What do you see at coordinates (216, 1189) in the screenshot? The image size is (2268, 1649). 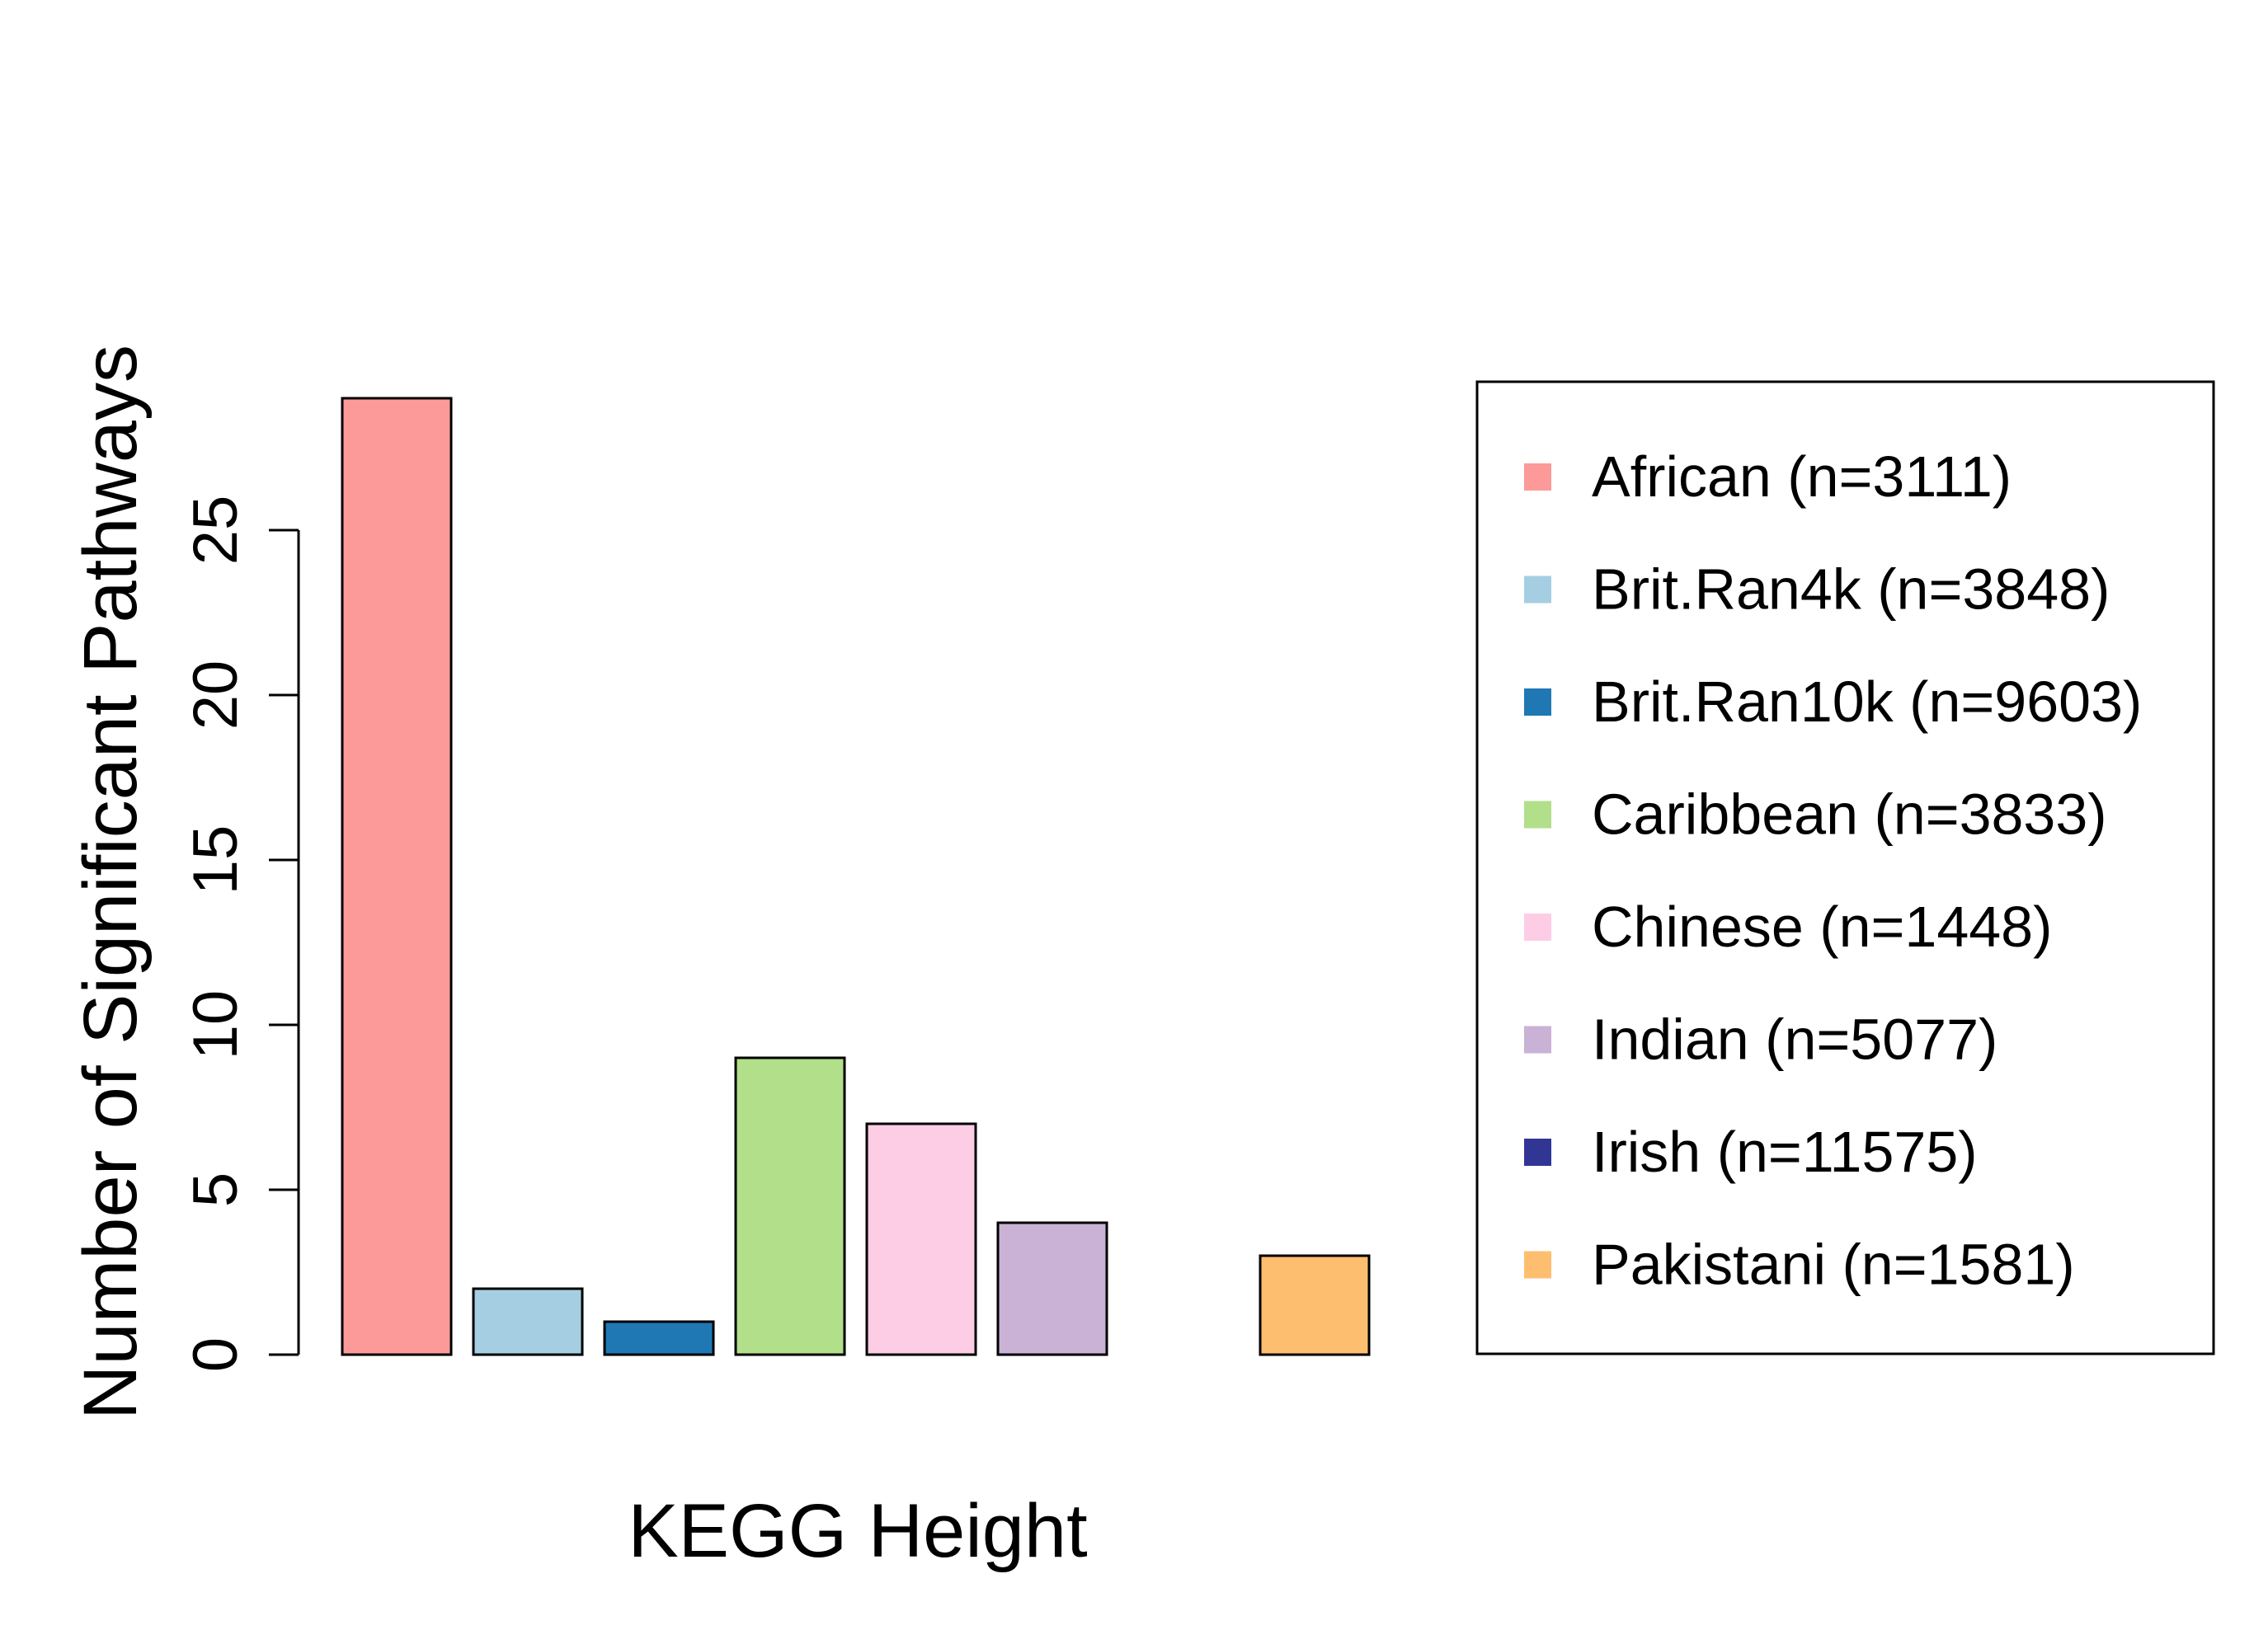 I see `y-tick-label-5: 5` at bounding box center [216, 1189].